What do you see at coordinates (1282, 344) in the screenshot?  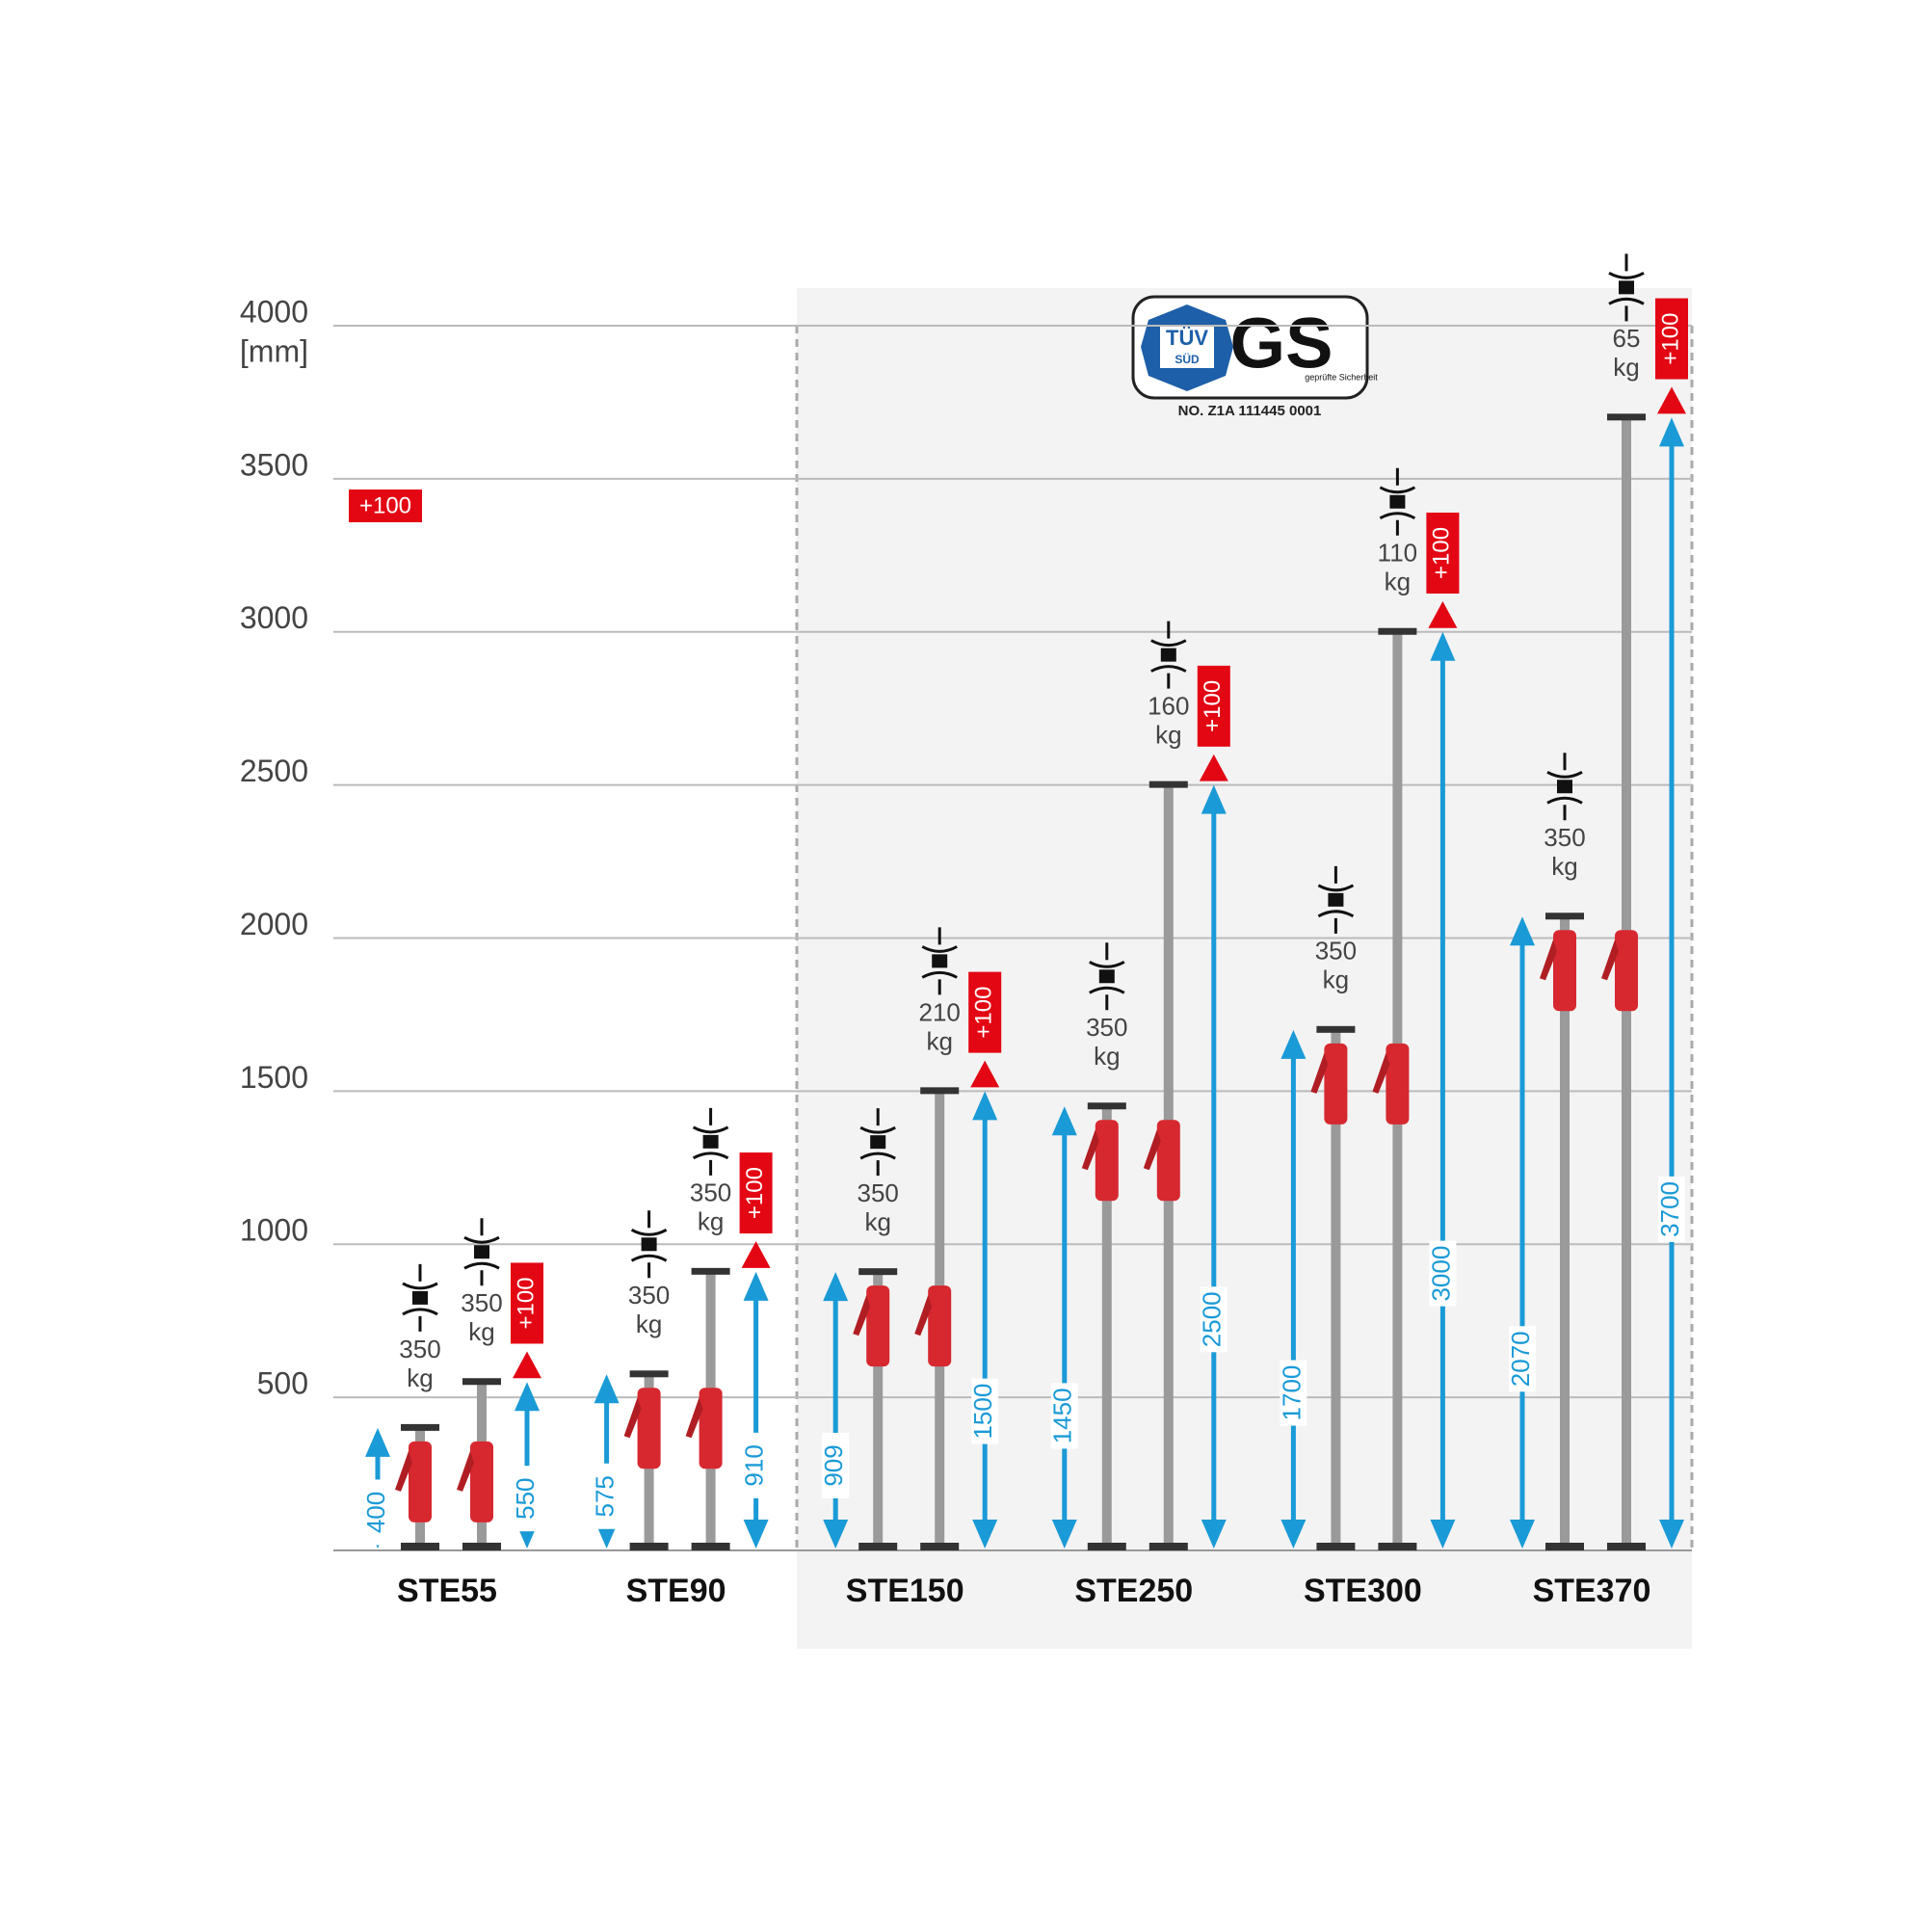 I see `gs-text: GS` at bounding box center [1282, 344].